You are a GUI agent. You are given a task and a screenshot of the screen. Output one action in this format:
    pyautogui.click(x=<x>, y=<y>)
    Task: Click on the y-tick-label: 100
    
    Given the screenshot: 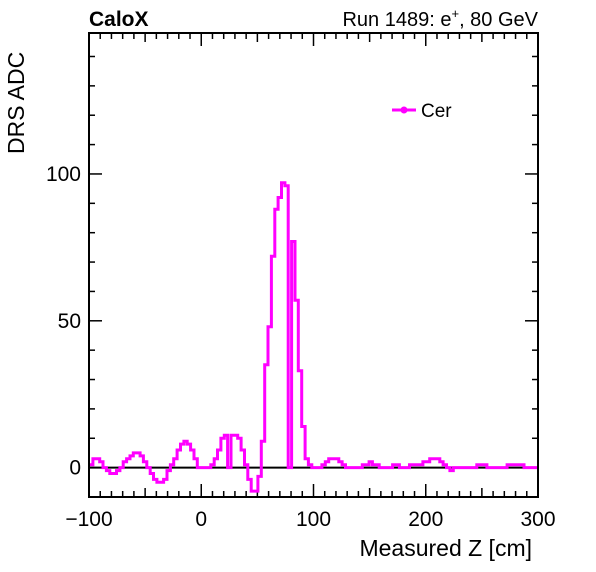 What is the action you would take?
    pyautogui.click(x=63, y=174)
    